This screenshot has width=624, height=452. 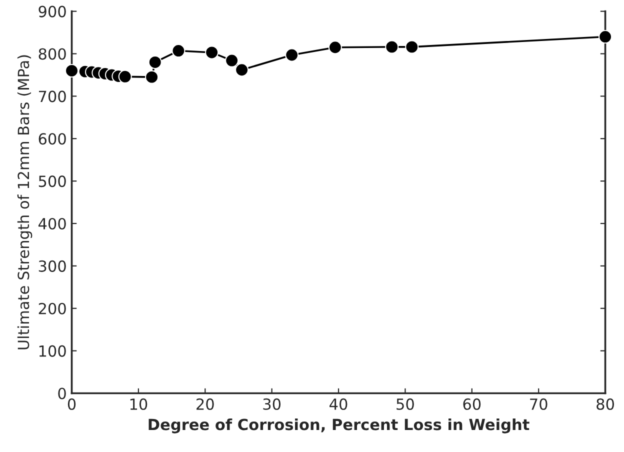 What do you see at coordinates (605, 404) in the screenshot?
I see `x-tick-label: 80` at bounding box center [605, 404].